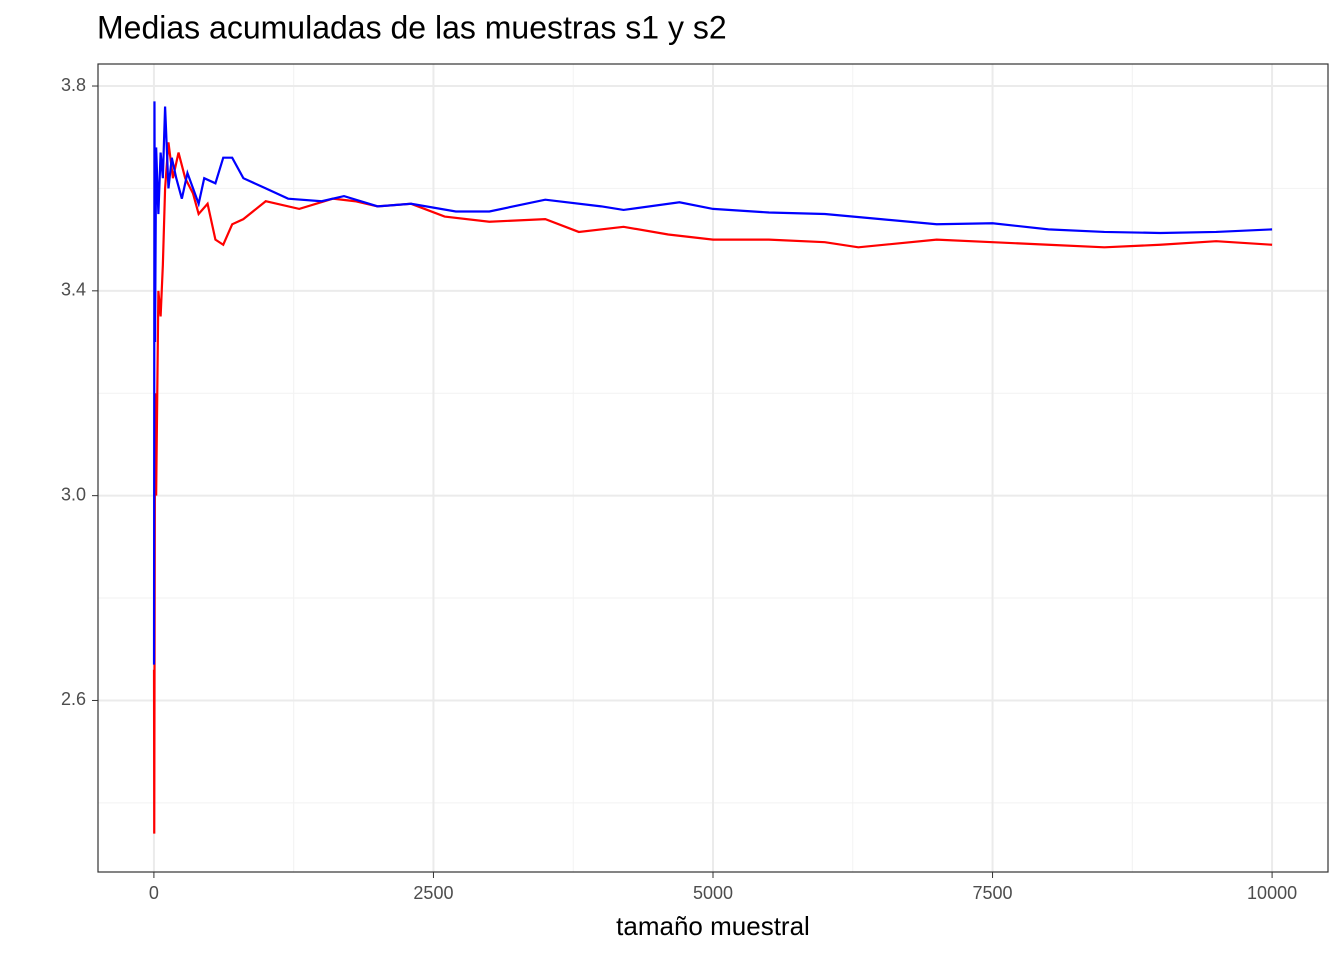 The height and width of the screenshot is (960, 1344). What do you see at coordinates (73, 494) in the screenshot?
I see `y-tick-label: 3.0` at bounding box center [73, 494].